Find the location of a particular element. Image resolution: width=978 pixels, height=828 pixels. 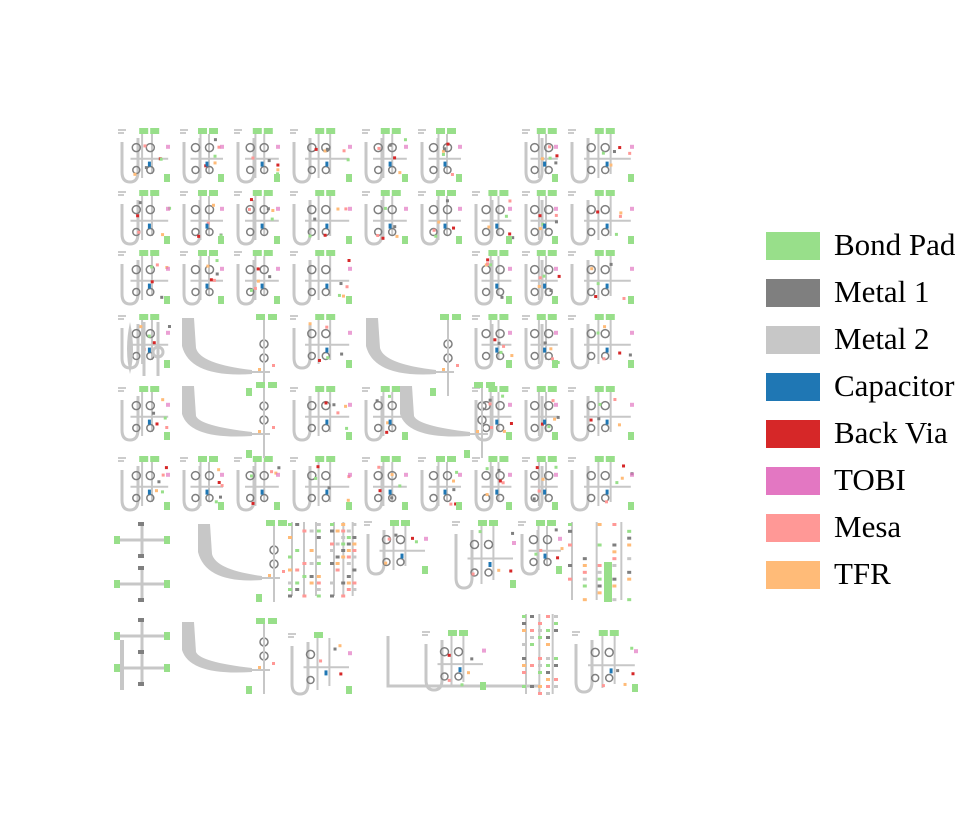

legend-item-tobi: TOBI is located at coordinates (871, 487).